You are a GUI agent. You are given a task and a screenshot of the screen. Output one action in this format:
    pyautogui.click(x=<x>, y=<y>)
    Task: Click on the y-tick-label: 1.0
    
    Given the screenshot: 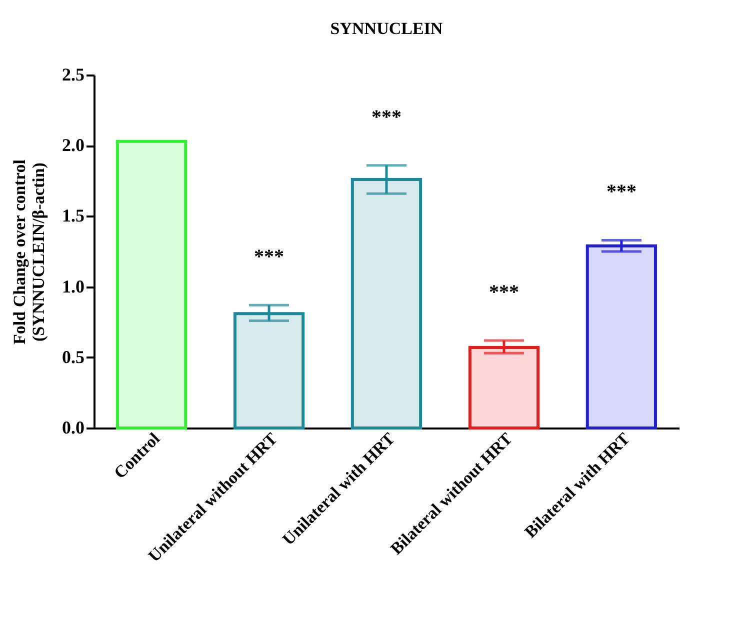 What is the action you would take?
    pyautogui.click(x=73, y=286)
    